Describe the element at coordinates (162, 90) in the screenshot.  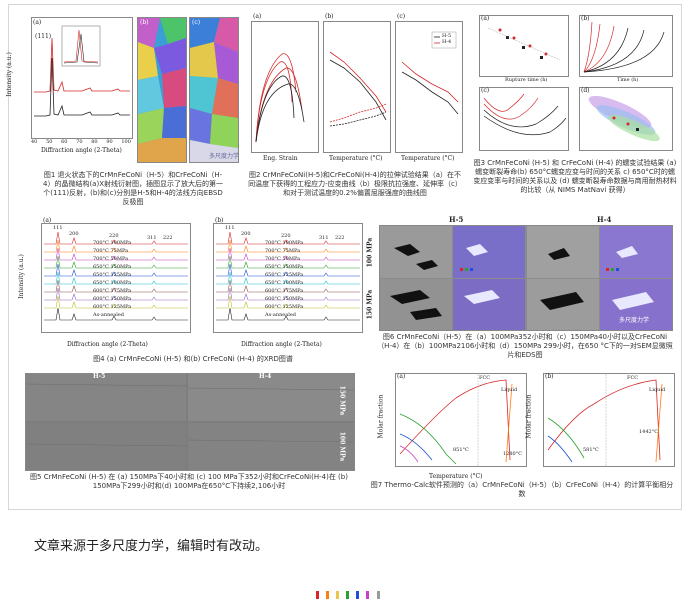
I see `fig1-ebsd-map-b: (b)` at that location.